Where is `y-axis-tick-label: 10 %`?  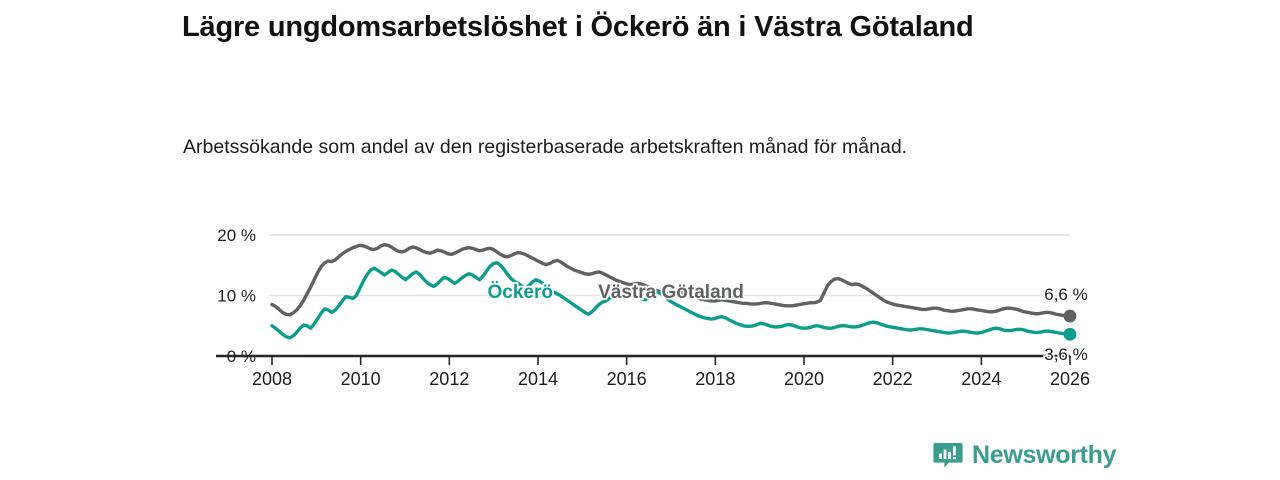 y-axis-tick-label: 10 % is located at coordinates (236, 296).